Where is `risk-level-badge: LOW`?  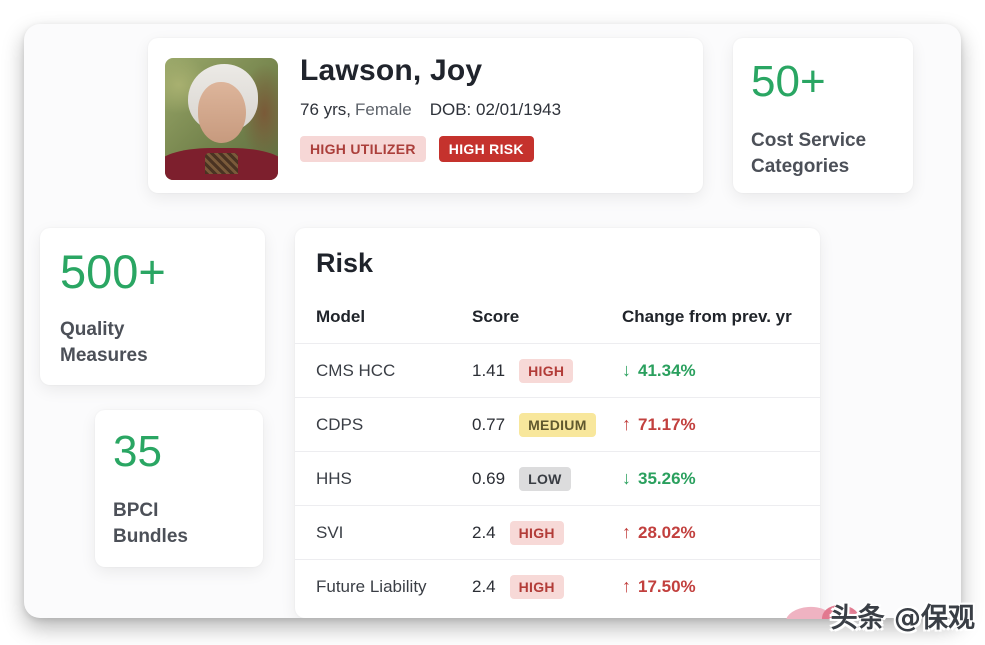 risk-level-badge: LOW is located at coordinates (545, 478).